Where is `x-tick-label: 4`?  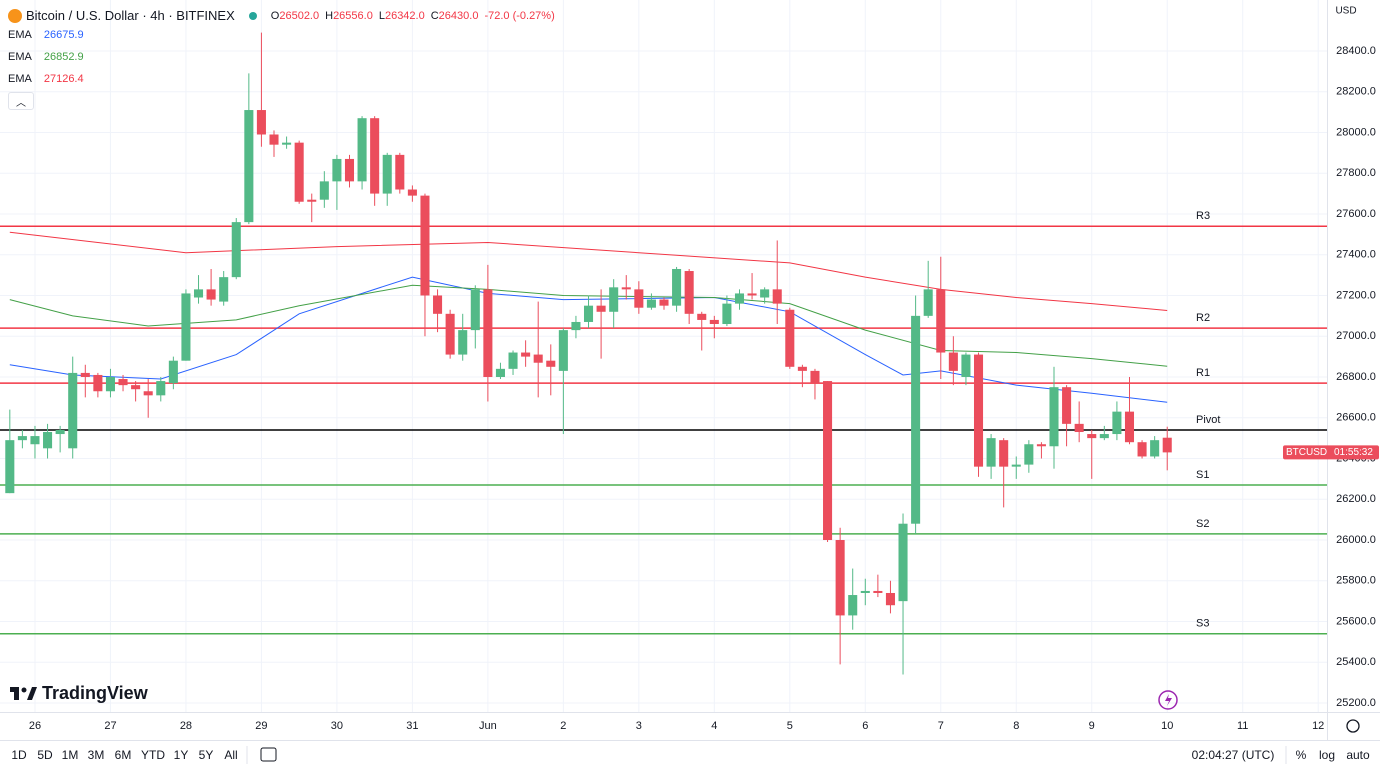 x-tick-label: 4 is located at coordinates (714, 726).